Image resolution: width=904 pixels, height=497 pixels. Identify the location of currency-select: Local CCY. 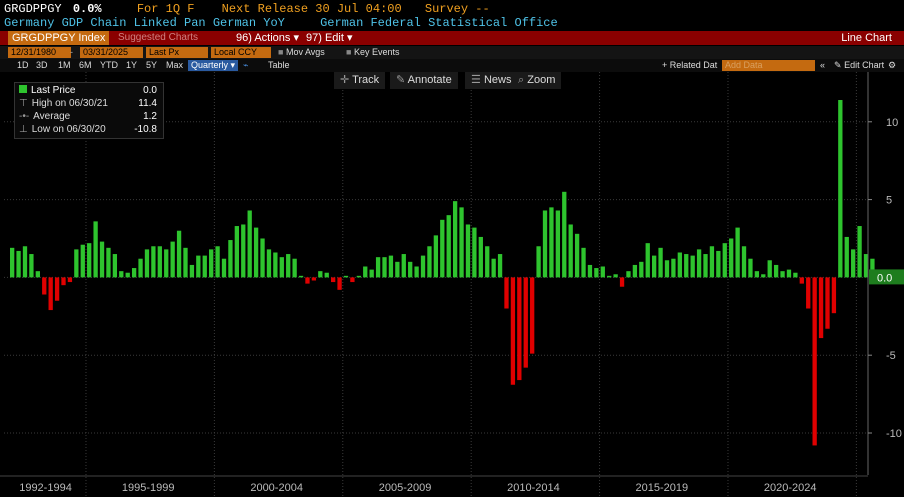
(241, 52).